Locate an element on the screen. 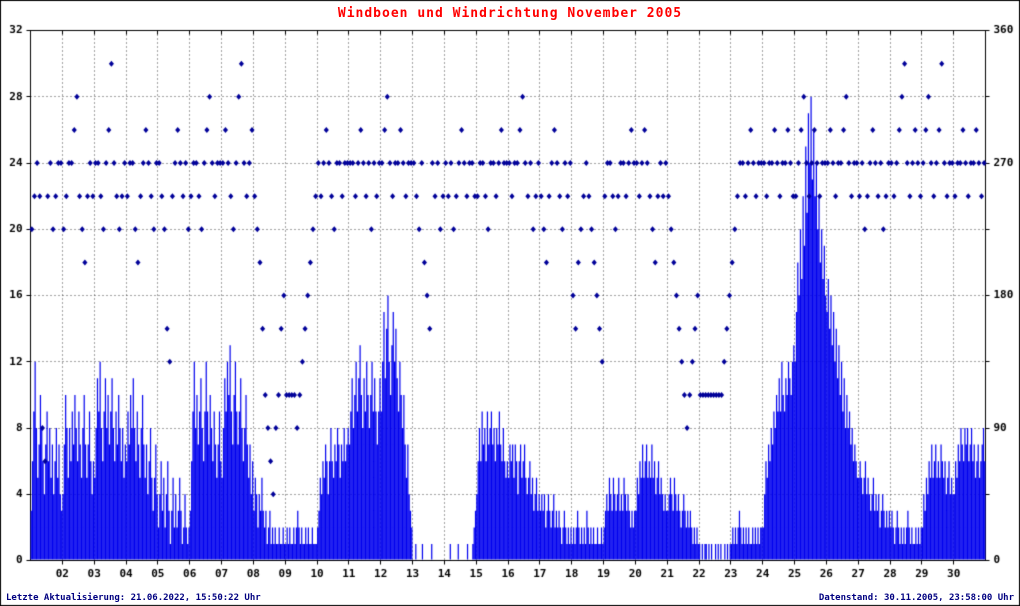 Image resolution: width=1020 pixels, height=606 pixels. chart-title: Windboen und Windrichtung November 2005 is located at coordinates (510, 13).